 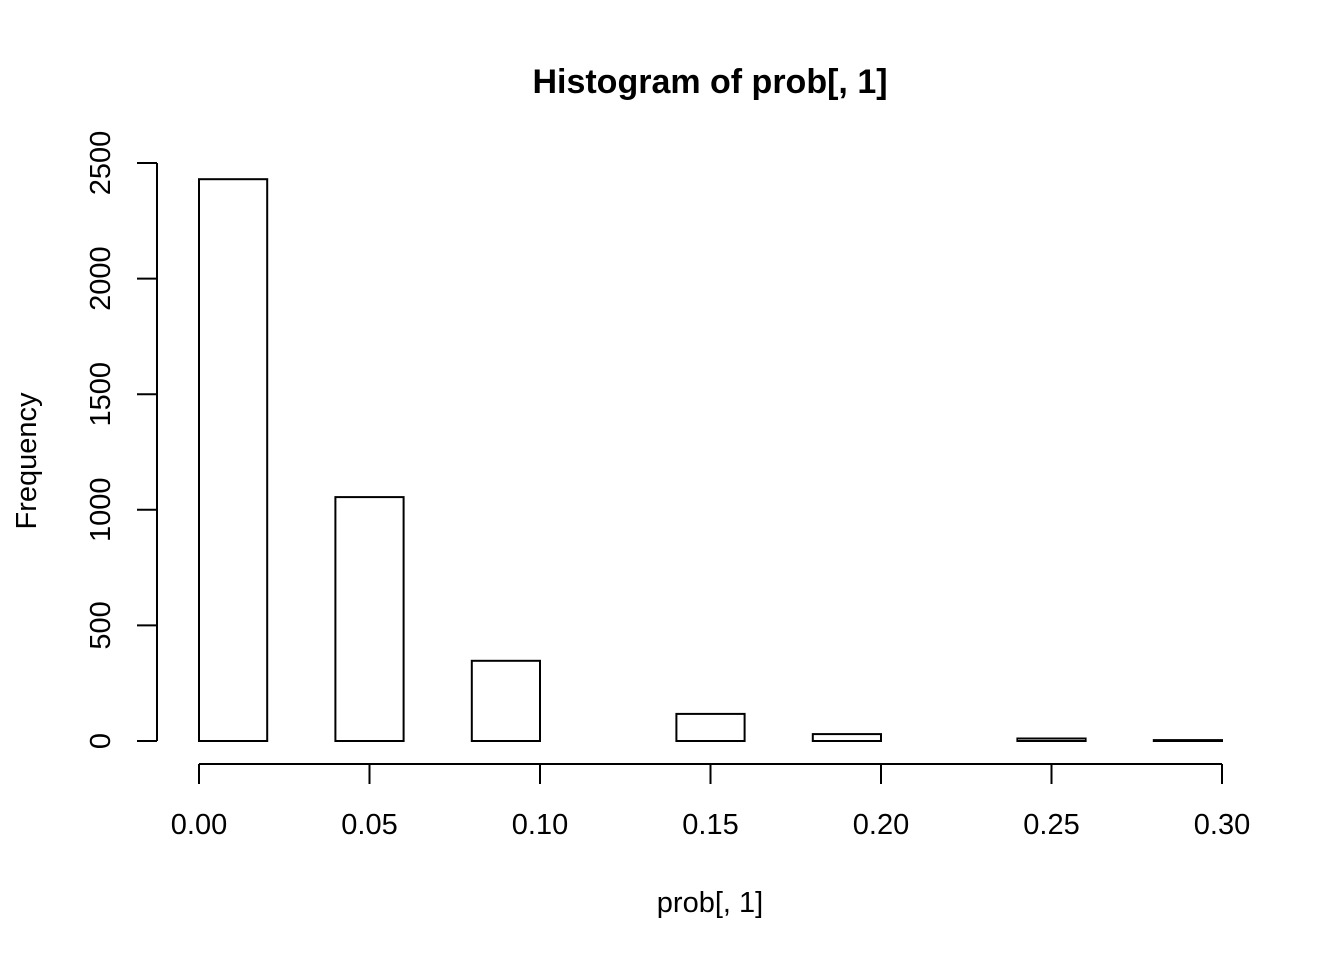 I want to click on x-tick-label: 0.00, so click(x=199, y=825).